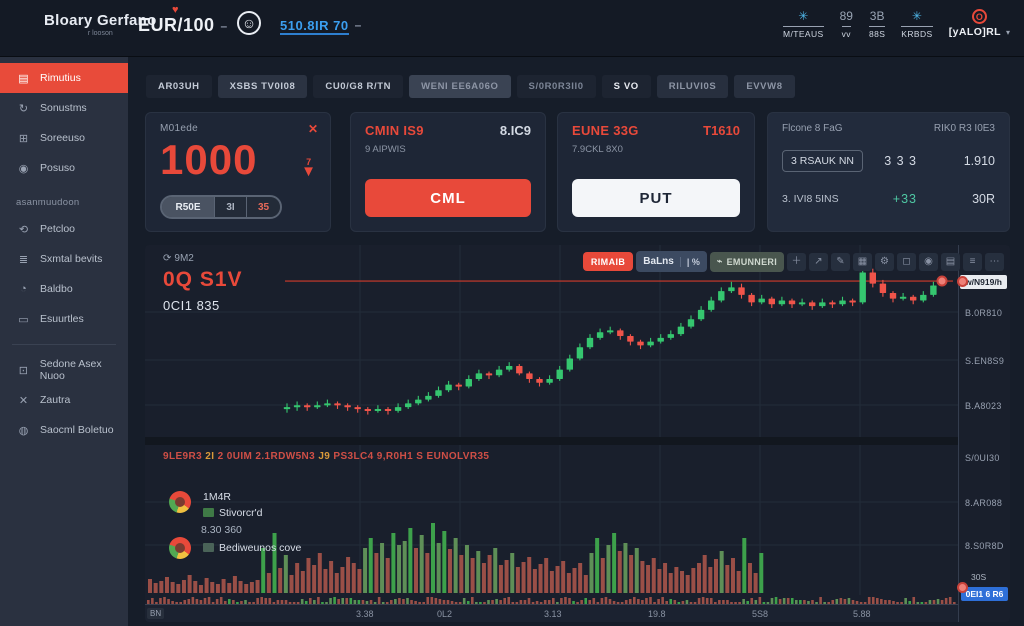  Describe the element at coordinates (796, 261) in the screenshot. I see `chart-tool-button: ＋` at that location.